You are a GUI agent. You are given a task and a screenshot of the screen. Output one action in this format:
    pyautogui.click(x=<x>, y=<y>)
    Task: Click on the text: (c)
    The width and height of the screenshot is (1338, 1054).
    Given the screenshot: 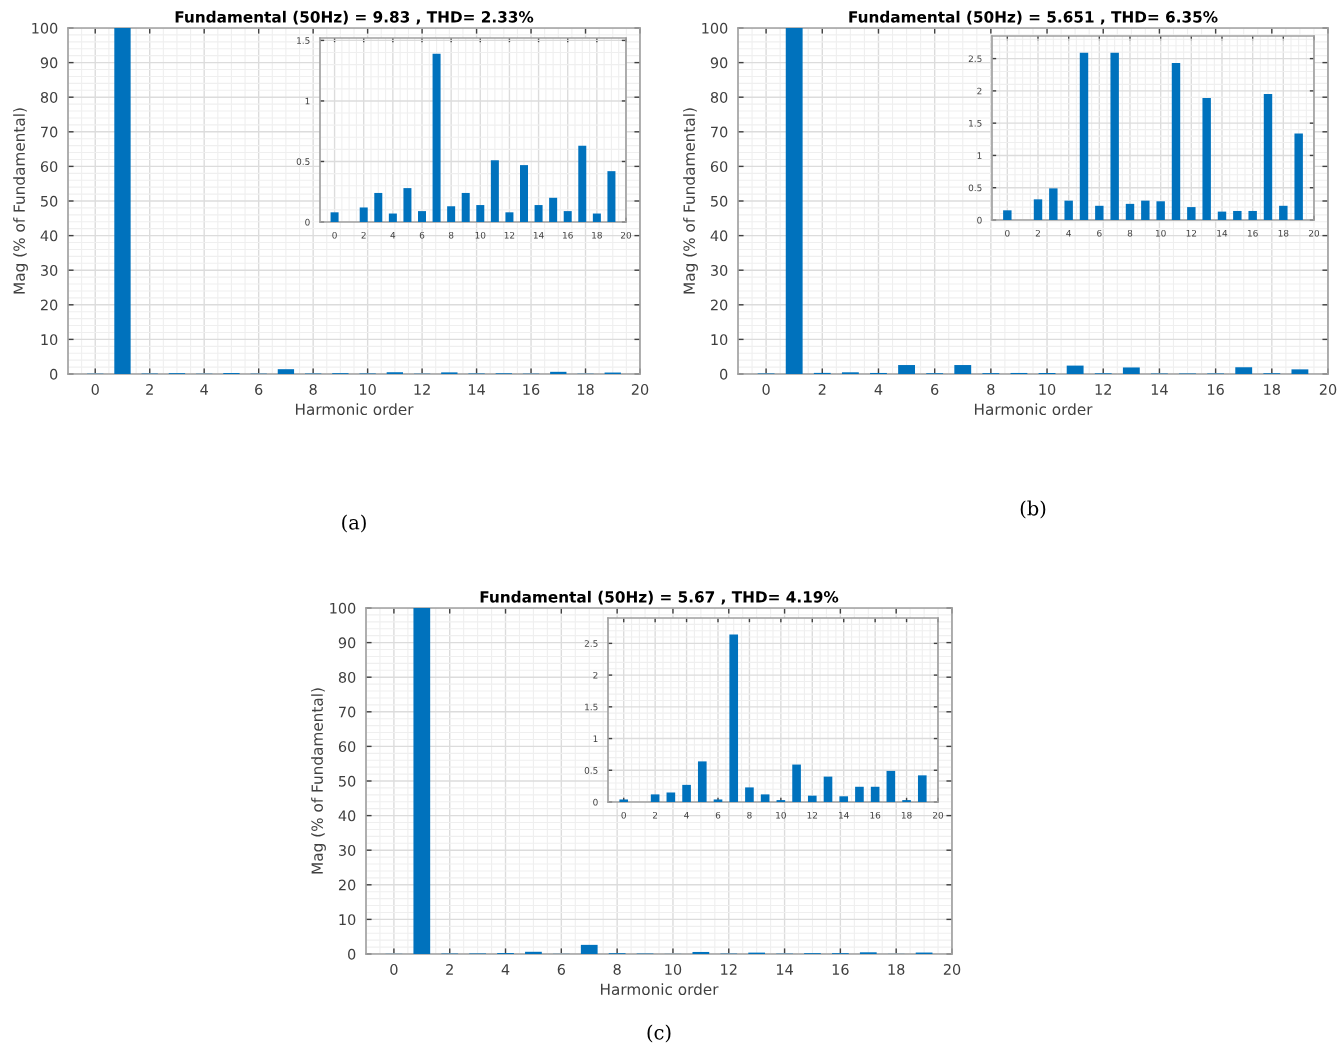 What is the action you would take?
    pyautogui.click(x=659, y=1033)
    